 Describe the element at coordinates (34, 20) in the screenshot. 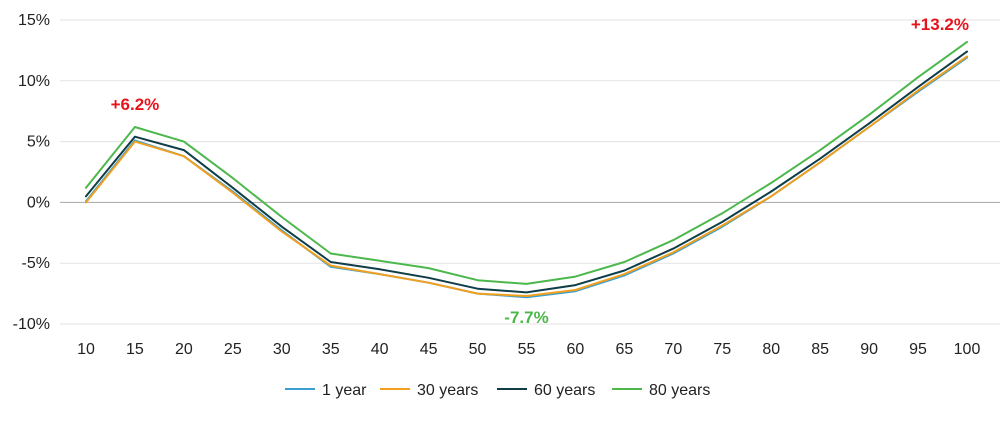

I see `y-tick-label: 15%` at that location.